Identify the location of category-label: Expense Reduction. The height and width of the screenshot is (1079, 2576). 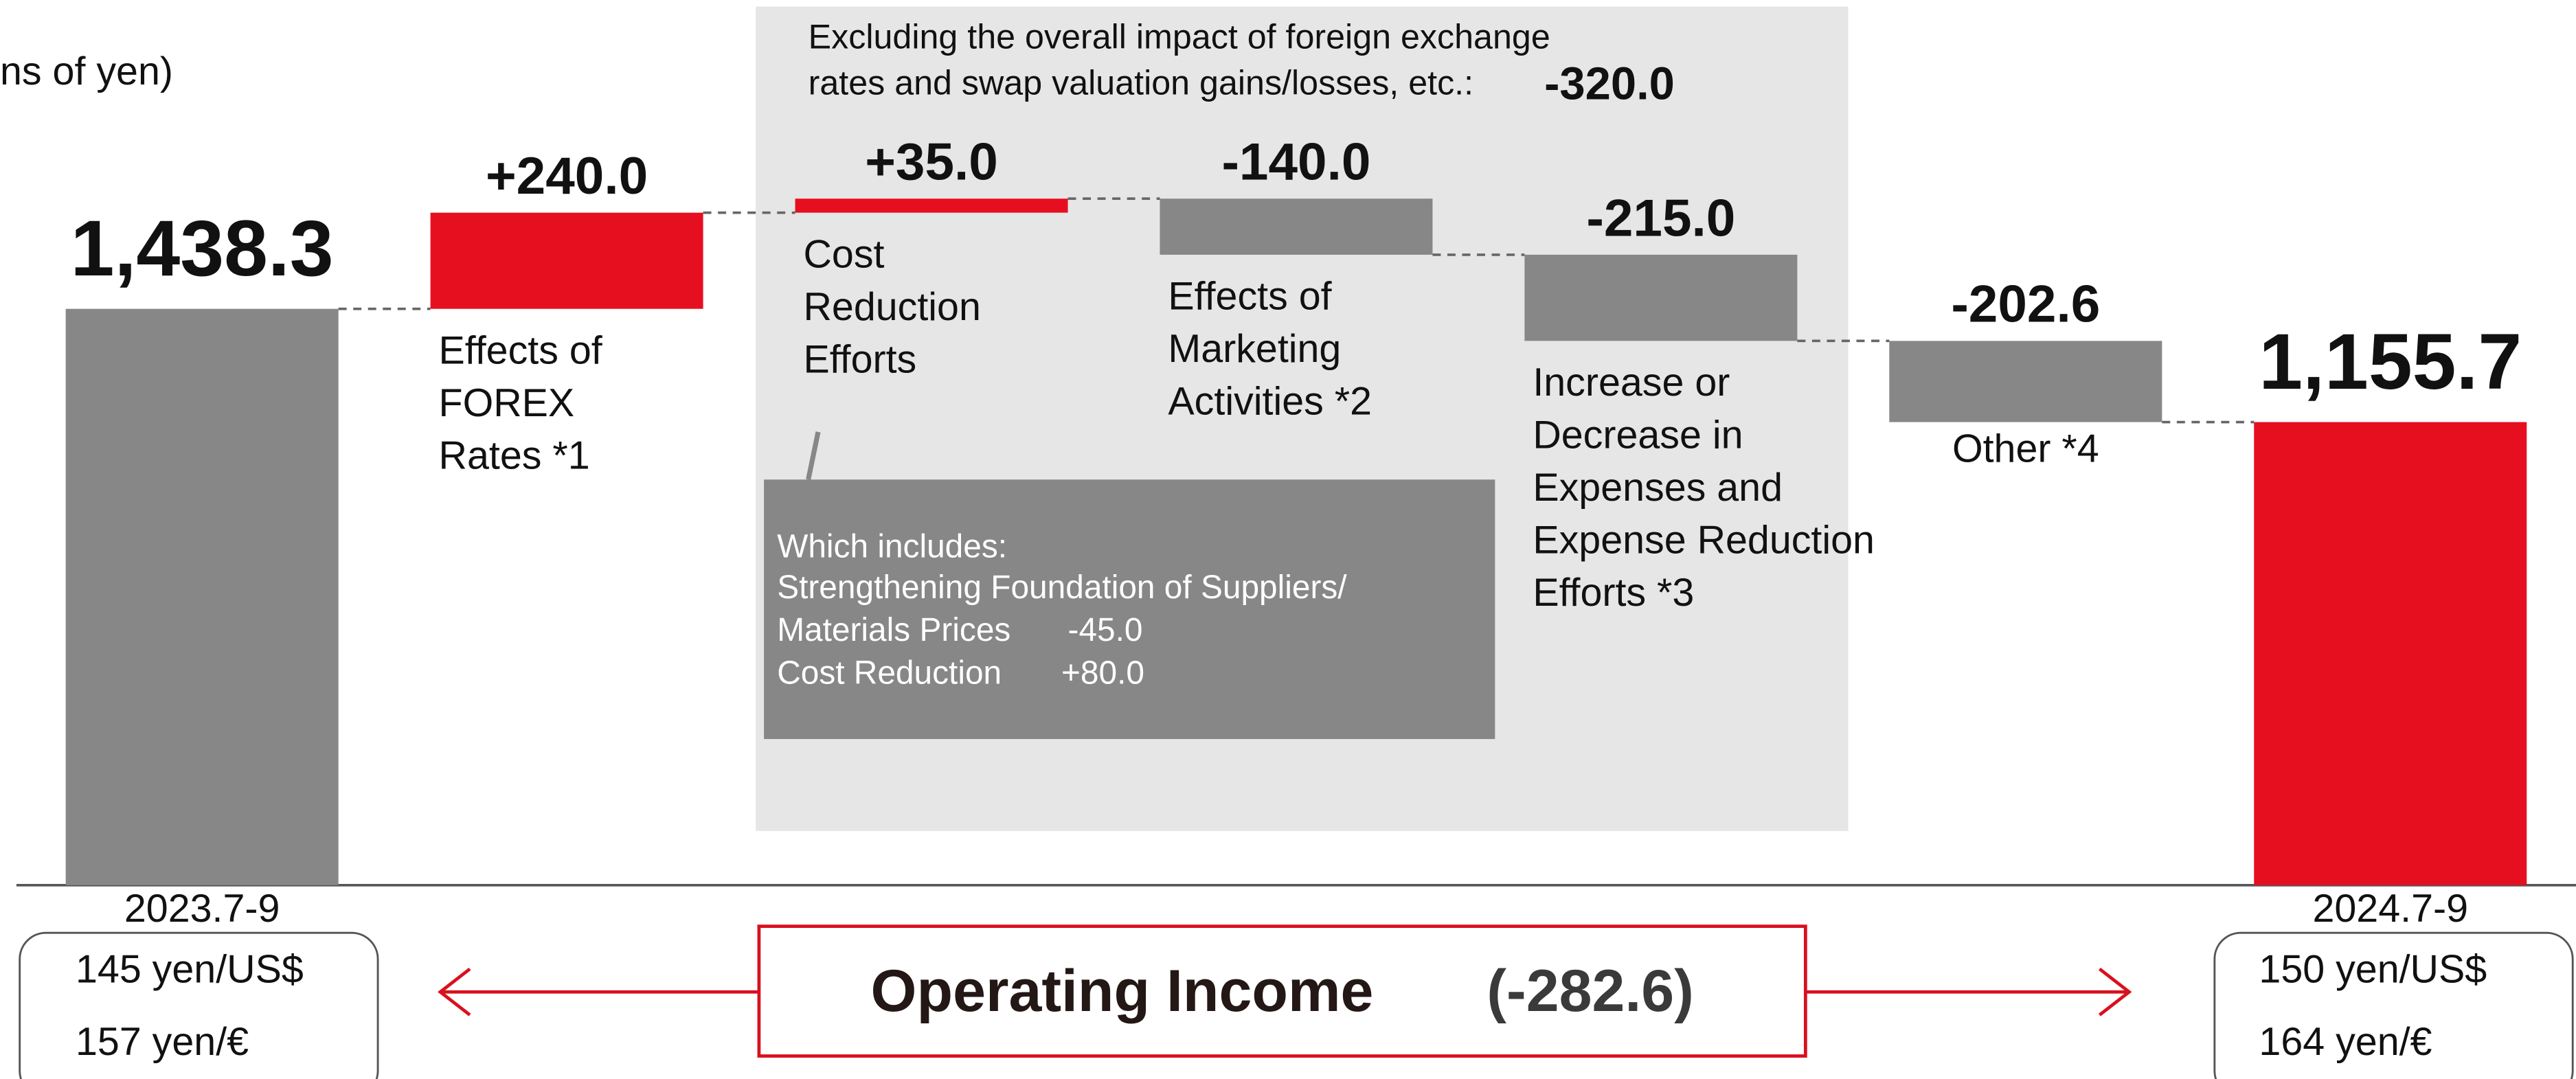
(1704, 541).